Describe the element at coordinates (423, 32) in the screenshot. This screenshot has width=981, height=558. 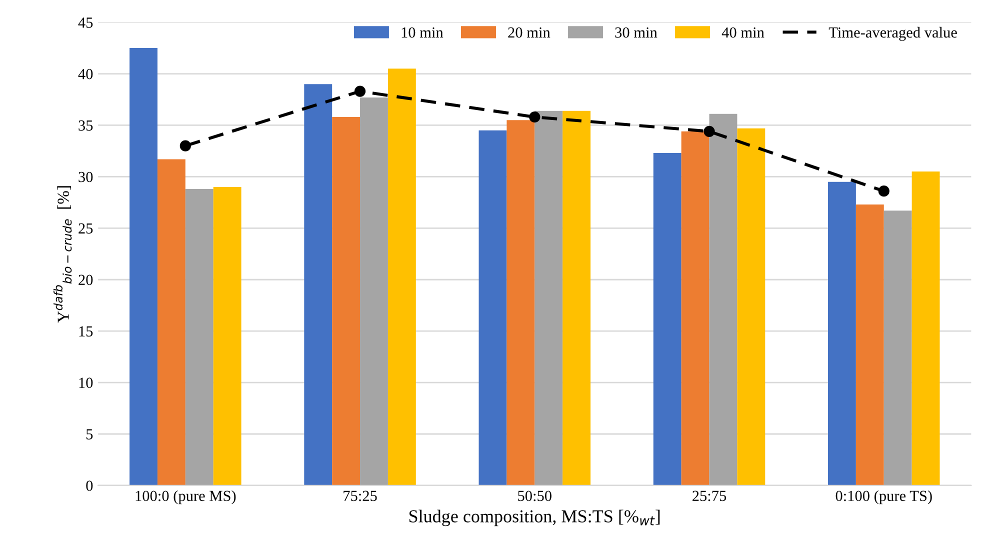
I see `legend-label: 10 min` at that location.